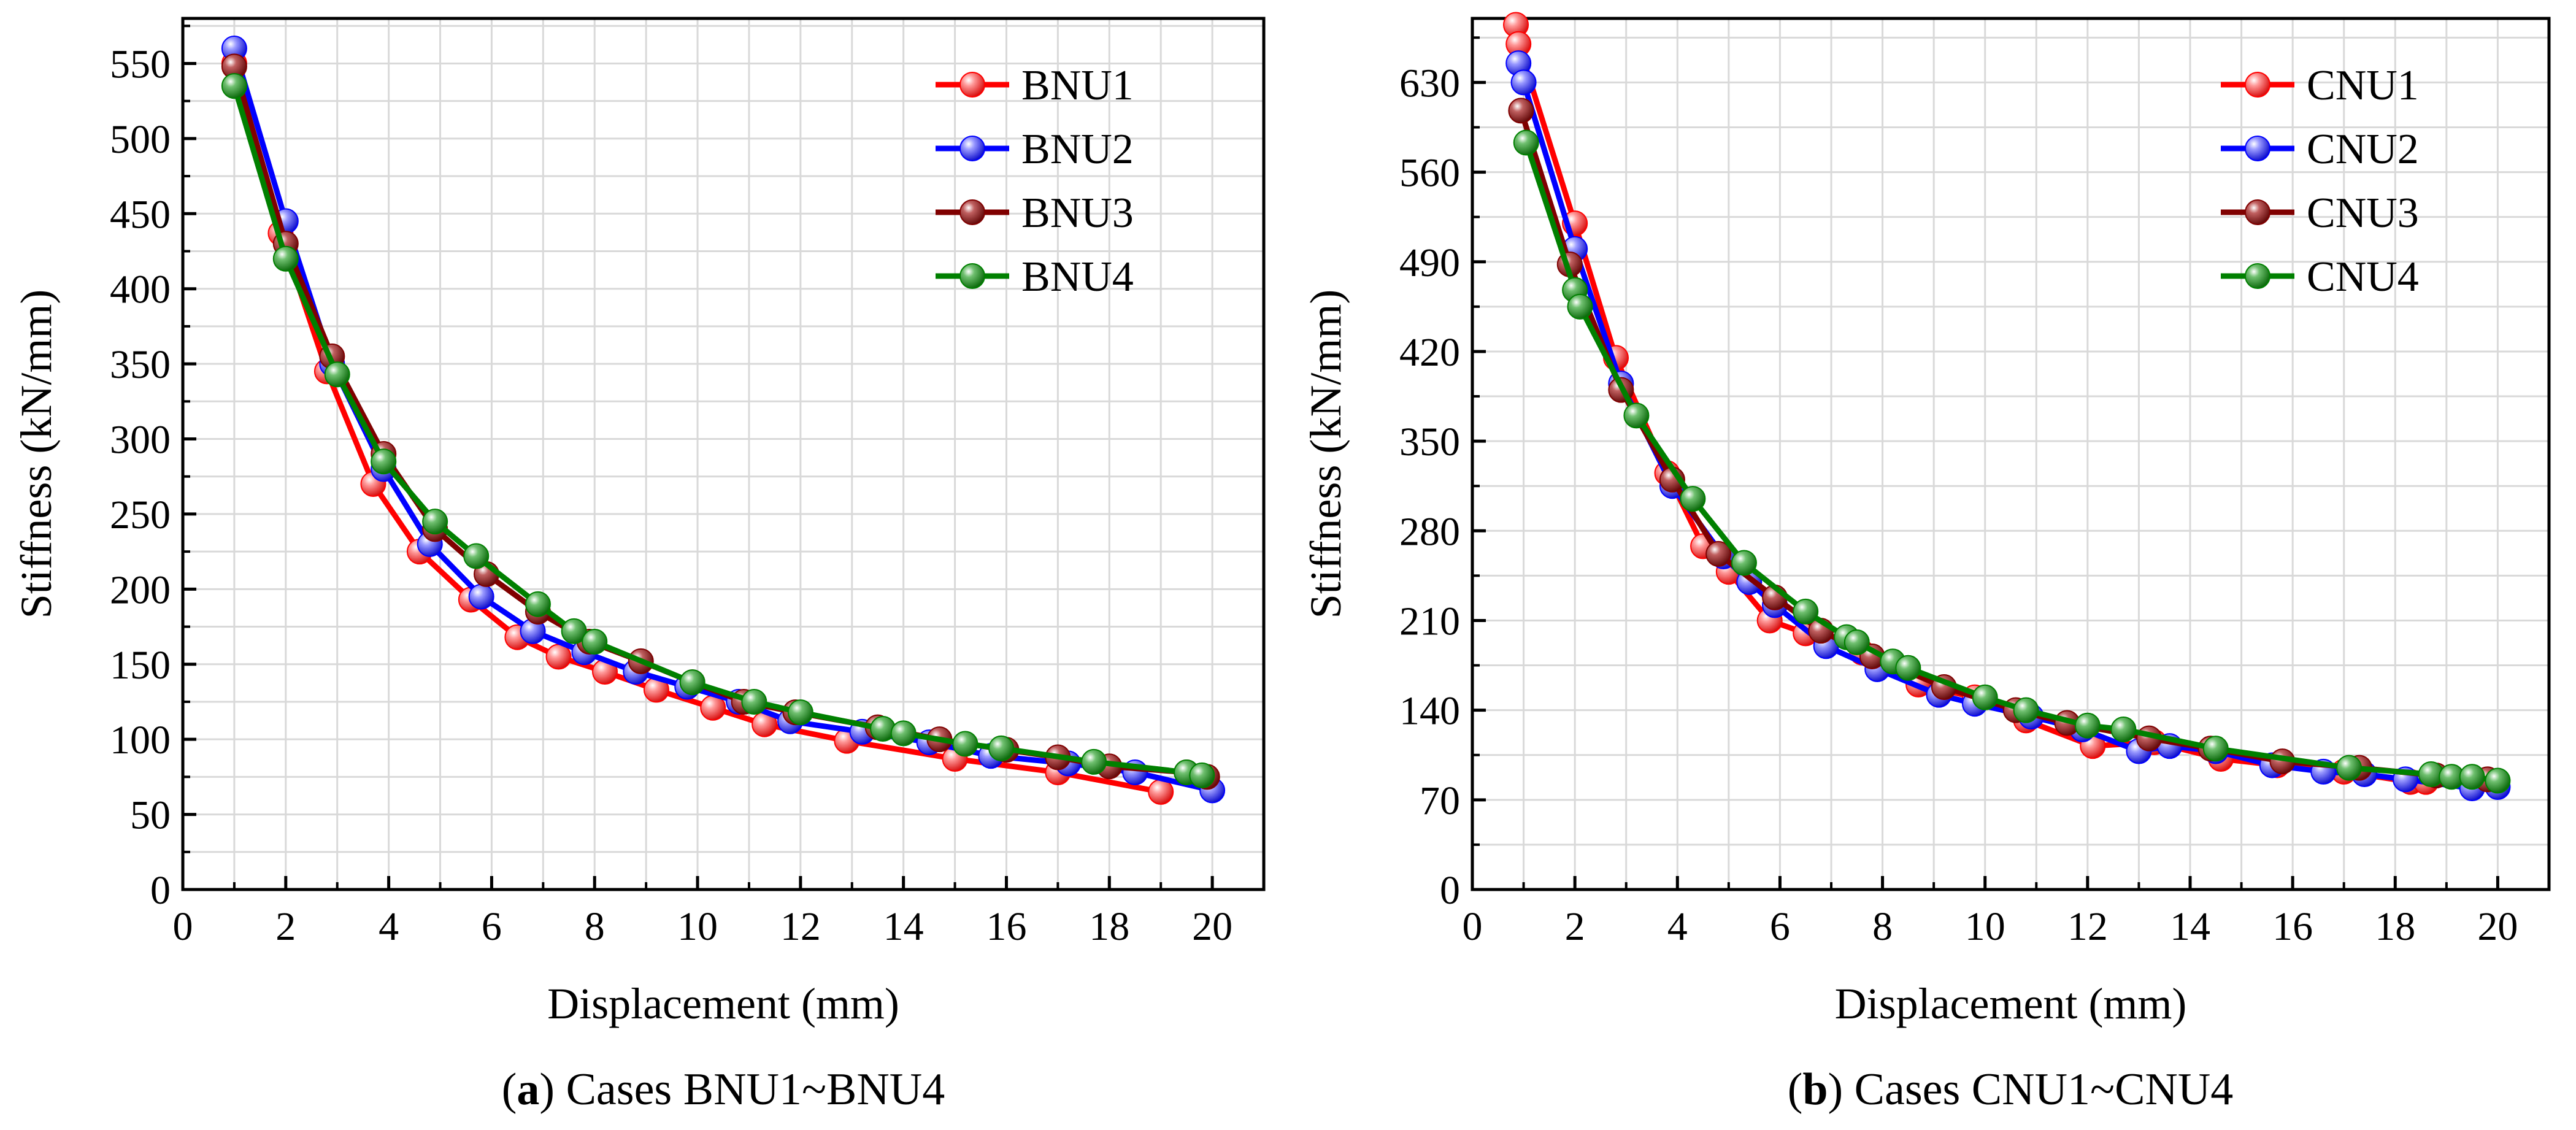 The height and width of the screenshot is (1130, 2576). I want to click on legend-item-CNU2: CNU2, so click(2320, 150).